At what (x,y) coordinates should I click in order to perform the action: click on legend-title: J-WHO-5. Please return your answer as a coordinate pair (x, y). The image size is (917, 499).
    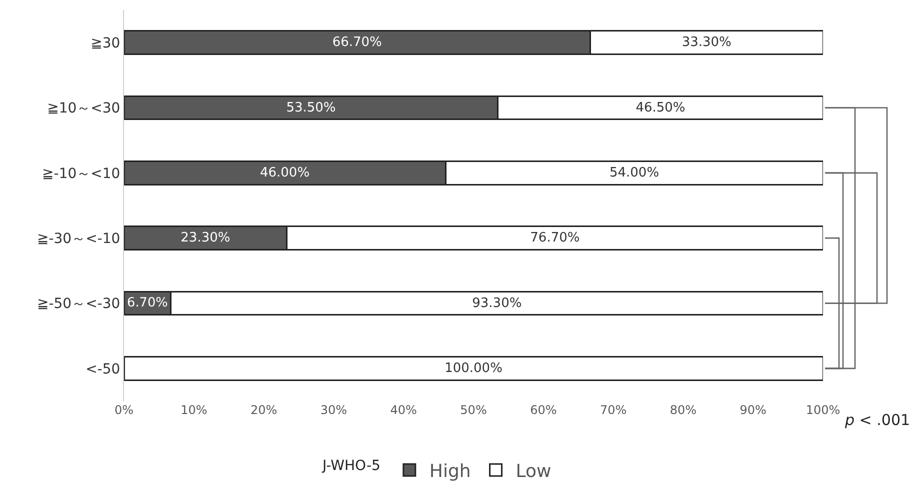
    Looking at the image, I should click on (351, 466).